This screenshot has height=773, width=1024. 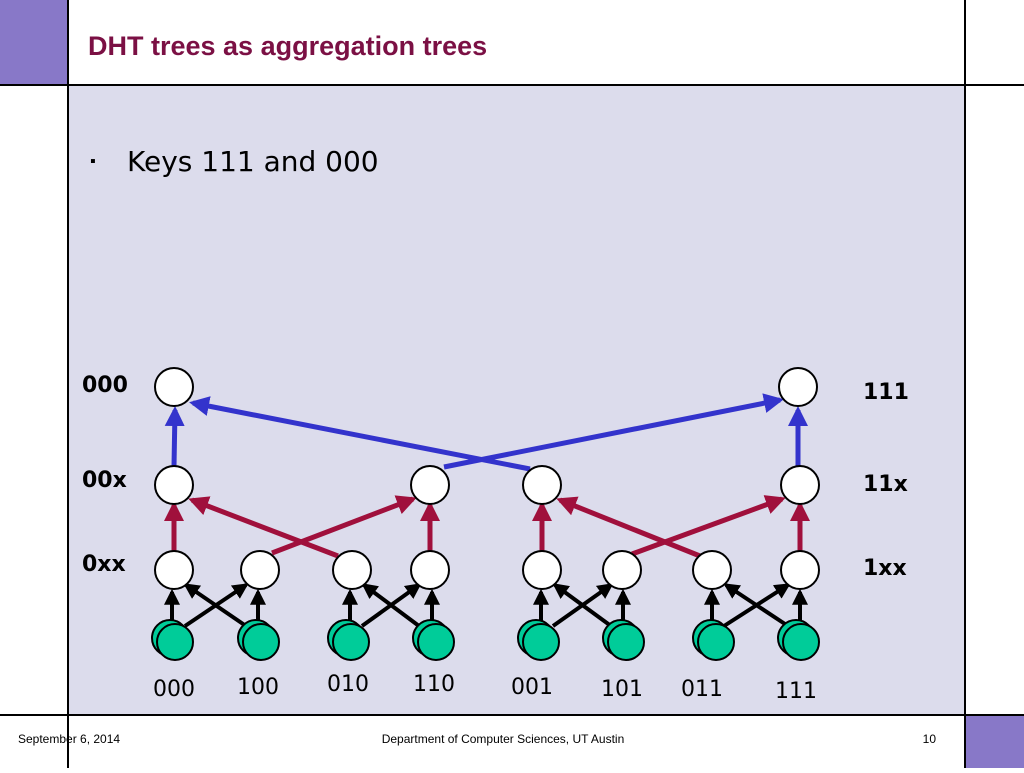 I want to click on leaf-label: 001, so click(x=532, y=687).